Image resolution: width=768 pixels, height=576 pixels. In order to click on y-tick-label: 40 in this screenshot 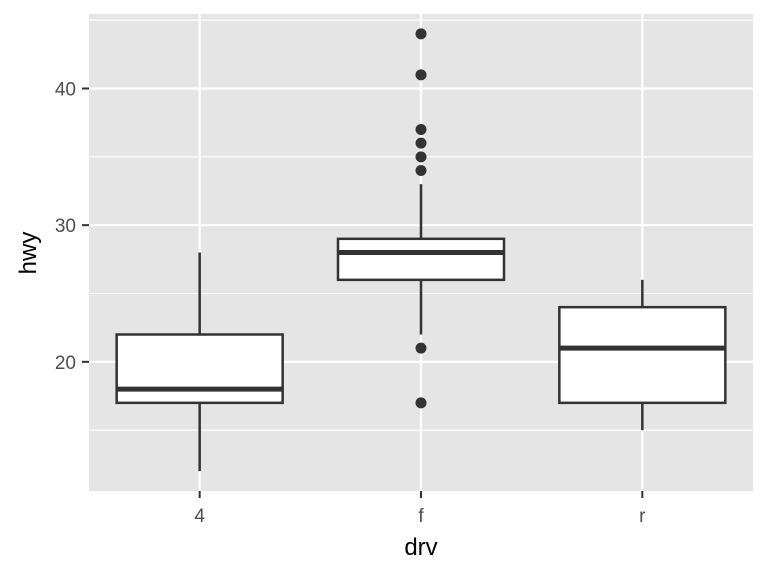, I will do `click(65, 89)`.